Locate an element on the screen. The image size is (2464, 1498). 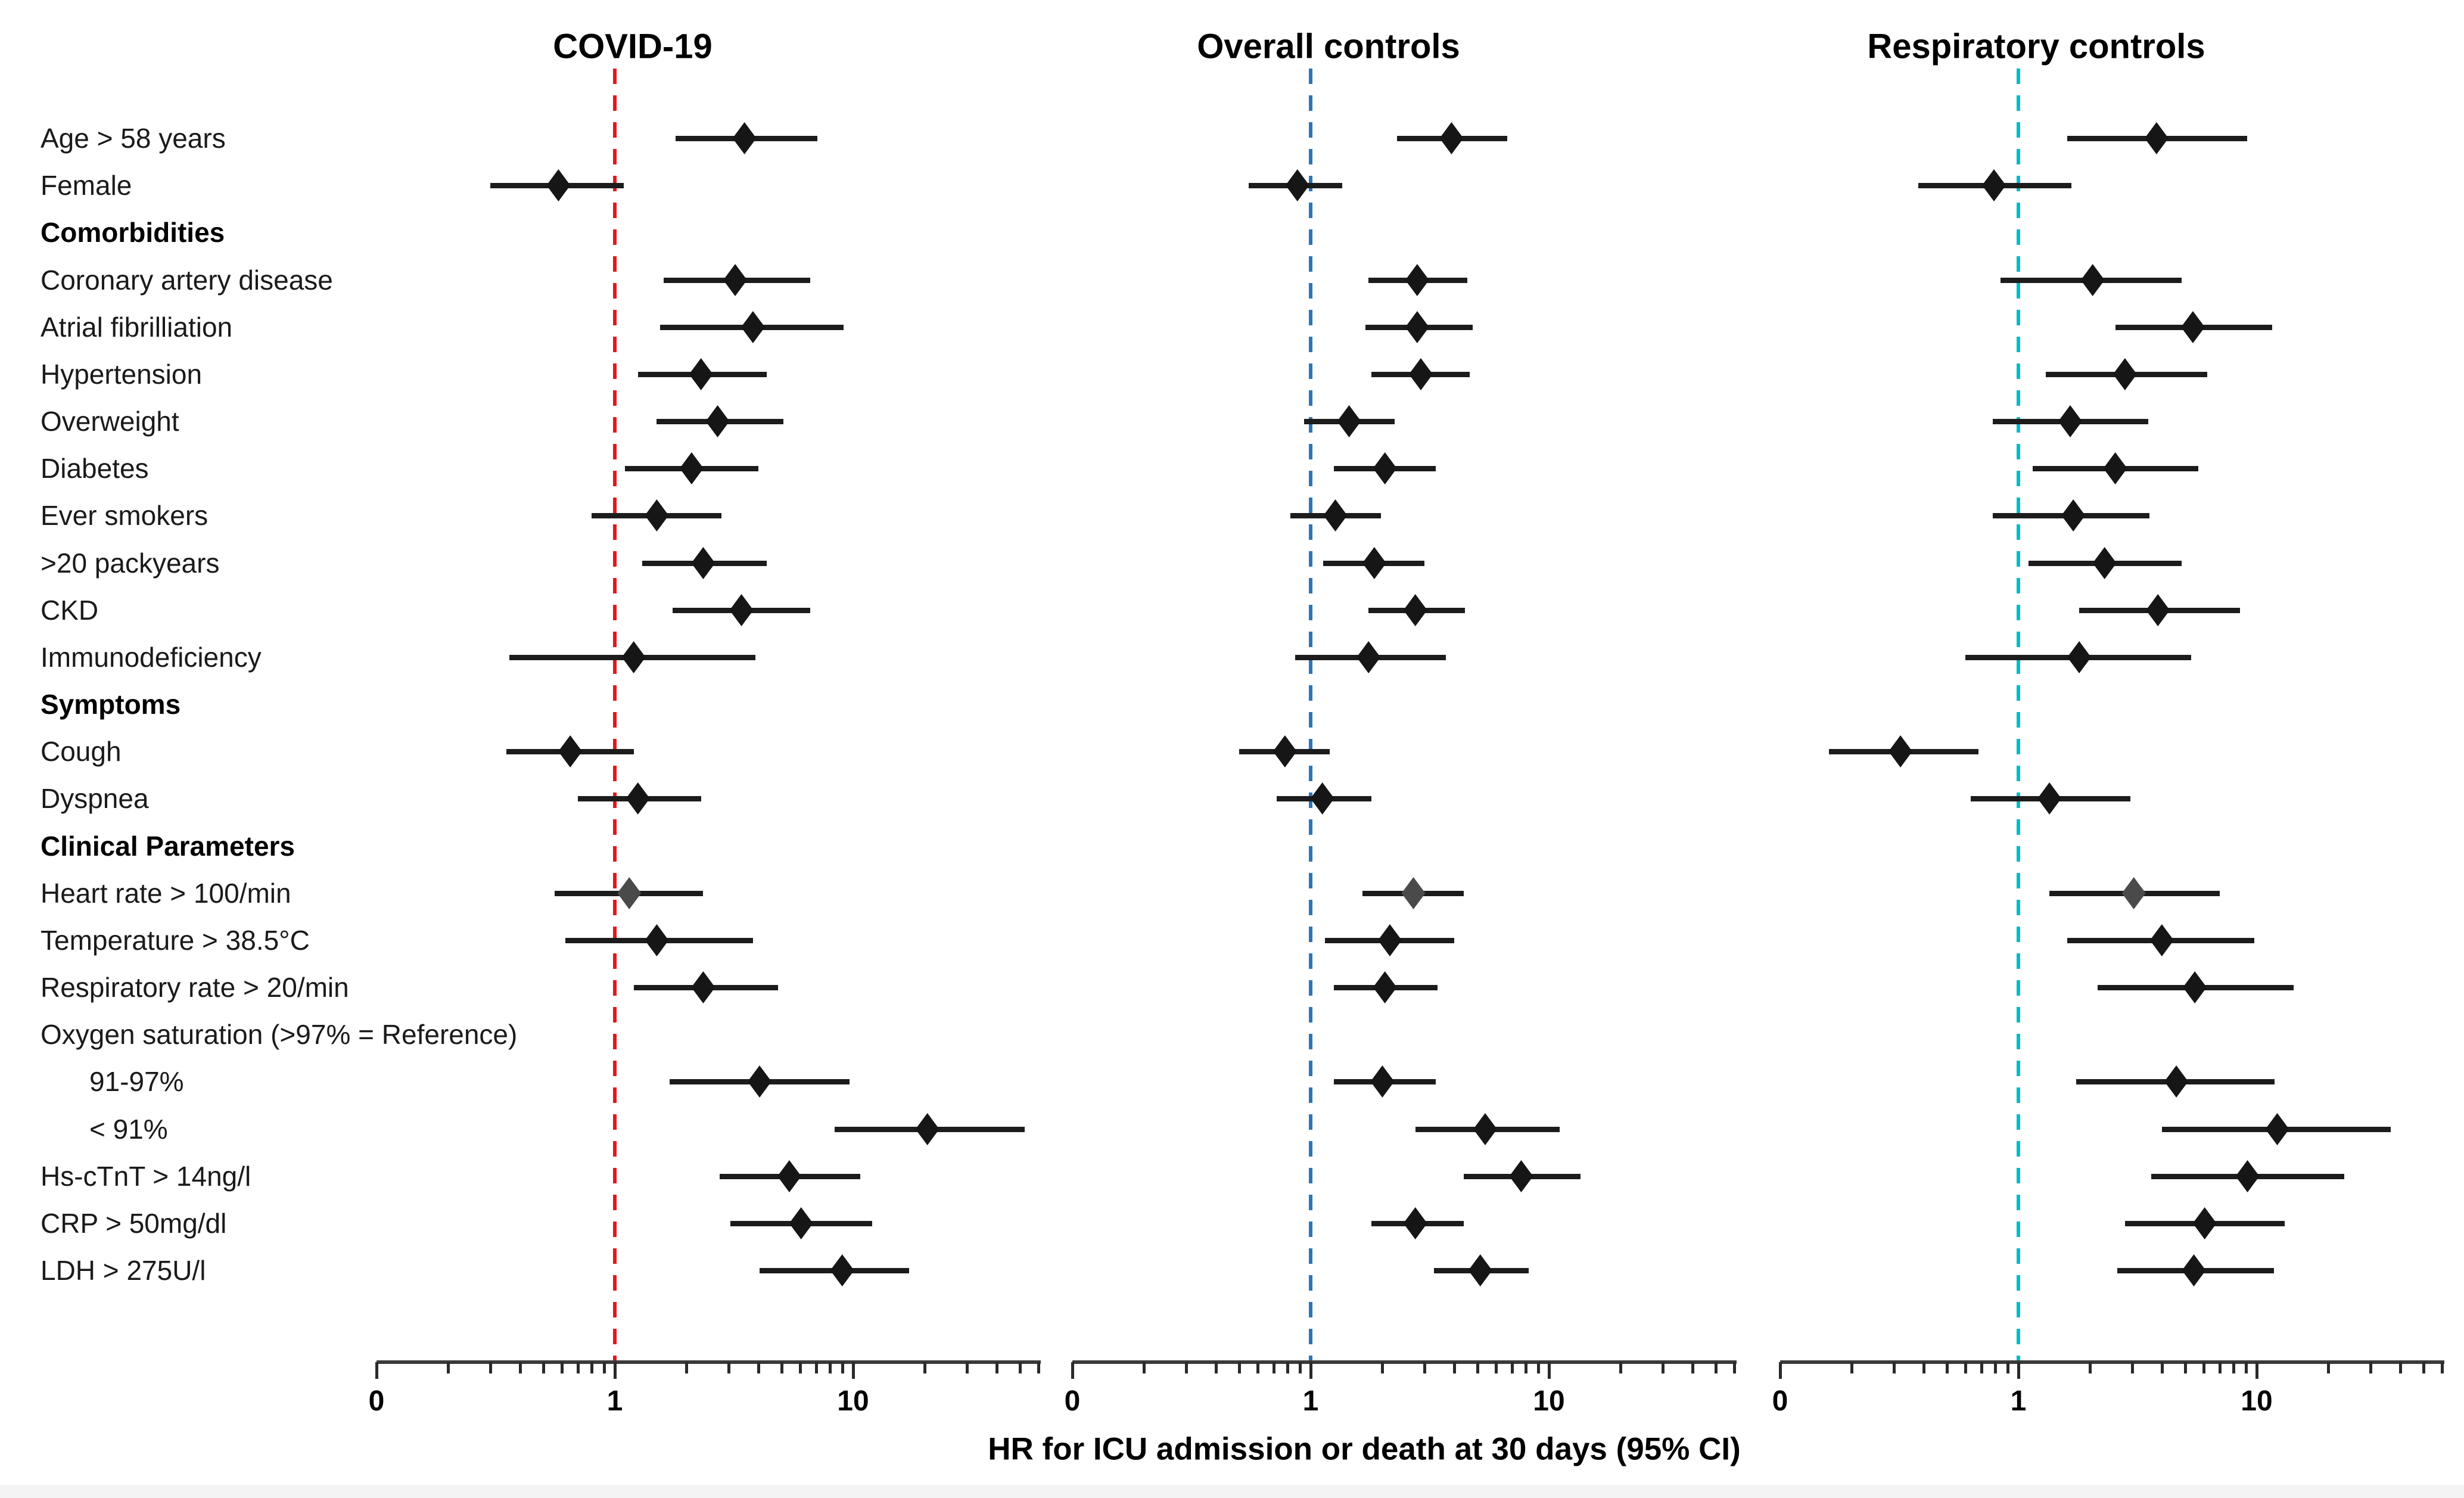
panel-title: COVID-19 is located at coordinates (633, 46).